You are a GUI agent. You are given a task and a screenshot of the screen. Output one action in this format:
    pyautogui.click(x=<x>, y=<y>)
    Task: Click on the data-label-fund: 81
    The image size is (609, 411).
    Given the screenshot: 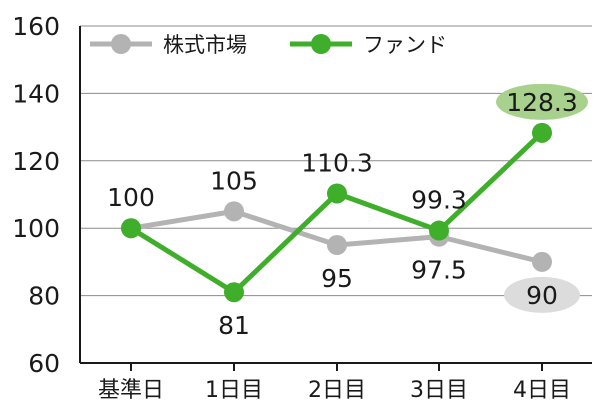 What is the action you would take?
    pyautogui.click(x=234, y=325)
    